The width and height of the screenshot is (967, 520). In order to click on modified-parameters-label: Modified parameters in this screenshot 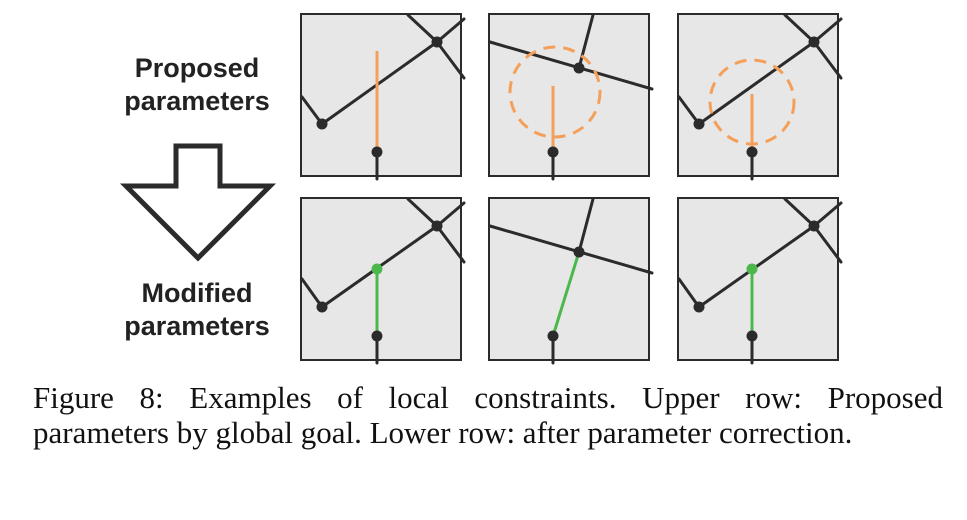, I will do `click(197, 310)`.